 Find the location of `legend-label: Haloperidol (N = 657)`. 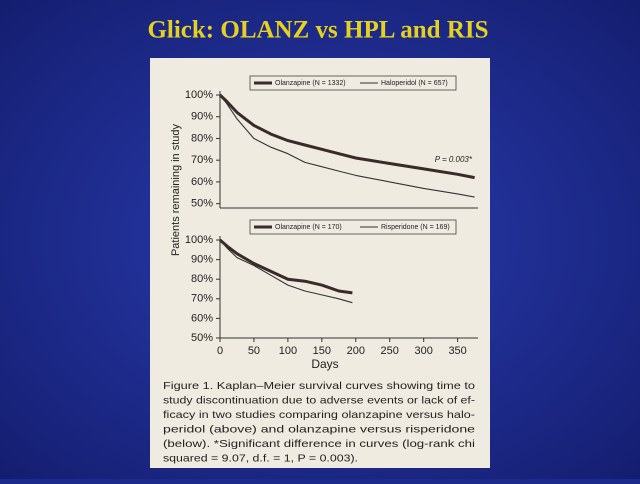

legend-label: Haloperidol (N = 657) is located at coordinates (414, 83).